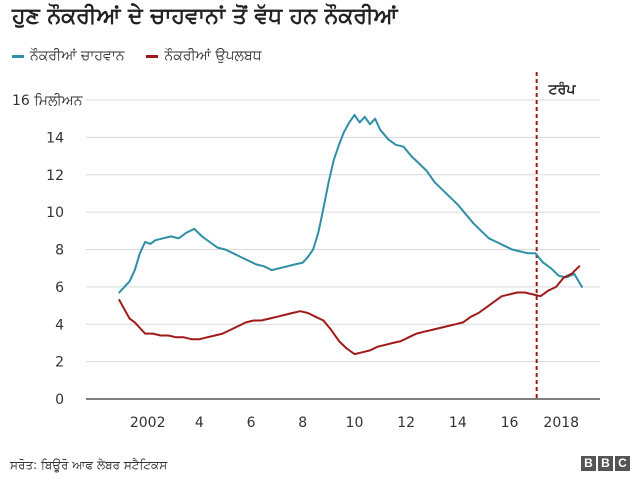 The height and width of the screenshot is (481, 640). What do you see at coordinates (152, 56) in the screenshot?
I see `legend-swatch-job-openings` at bounding box center [152, 56].